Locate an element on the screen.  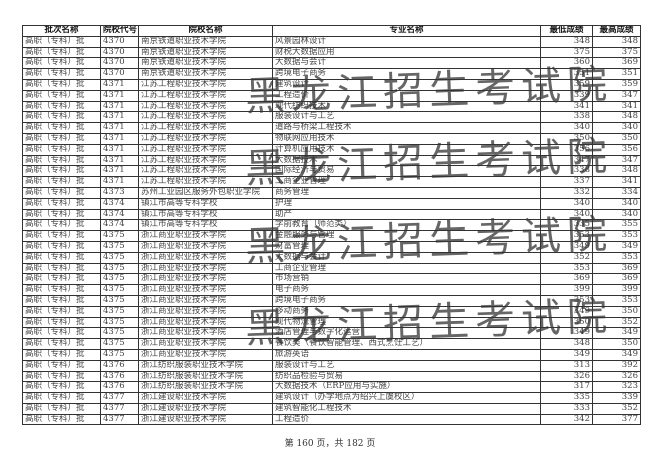
cell-min-score: 360 is located at coordinates (566, 63).